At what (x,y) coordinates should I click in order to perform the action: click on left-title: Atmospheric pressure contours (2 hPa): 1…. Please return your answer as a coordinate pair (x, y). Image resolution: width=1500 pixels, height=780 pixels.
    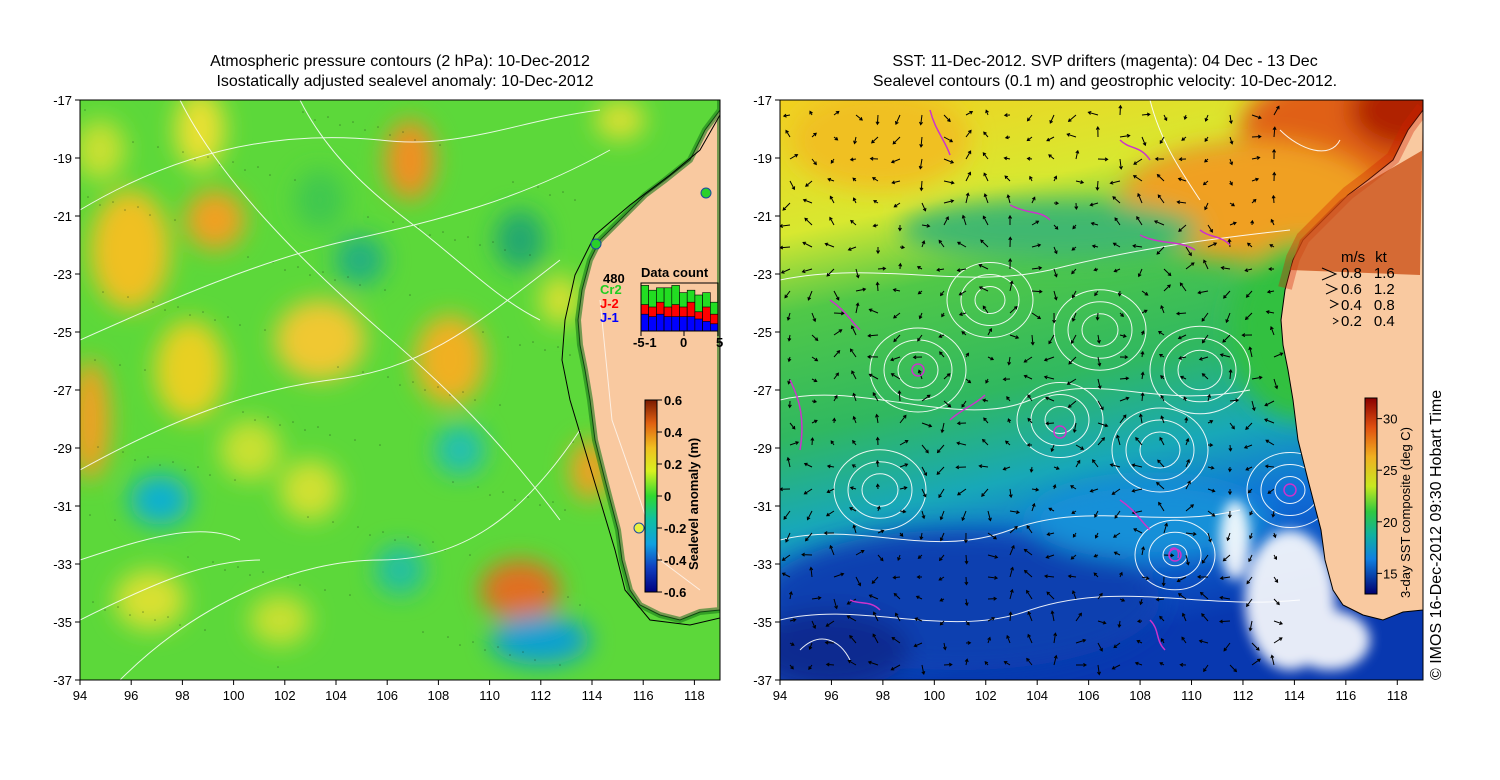
    Looking at the image, I should click on (400, 72).